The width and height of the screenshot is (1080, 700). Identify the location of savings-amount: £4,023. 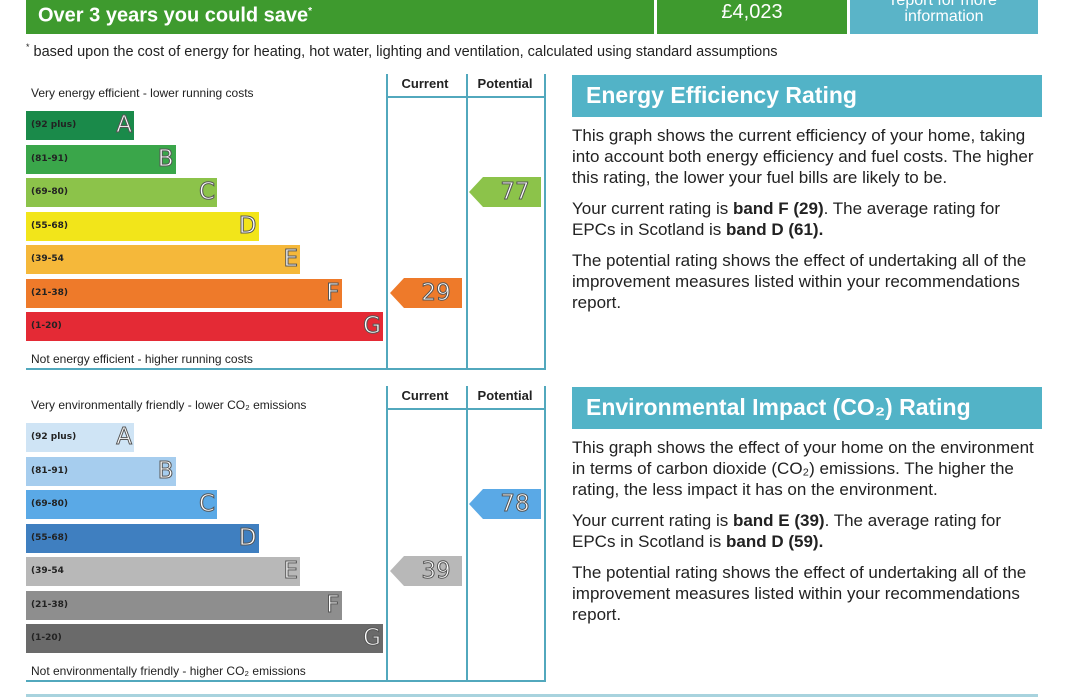
(752, 17).